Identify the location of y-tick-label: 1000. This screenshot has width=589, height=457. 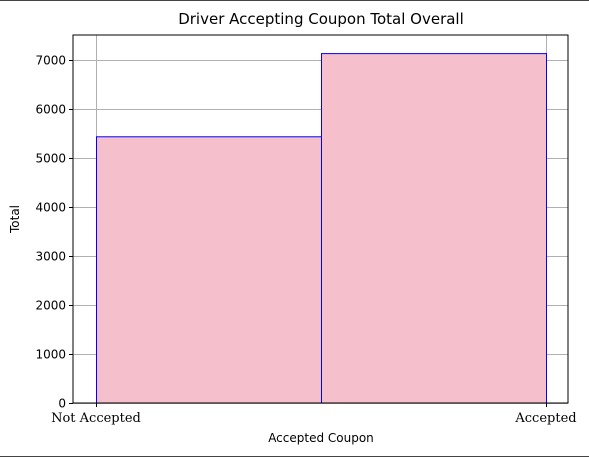
(50, 355).